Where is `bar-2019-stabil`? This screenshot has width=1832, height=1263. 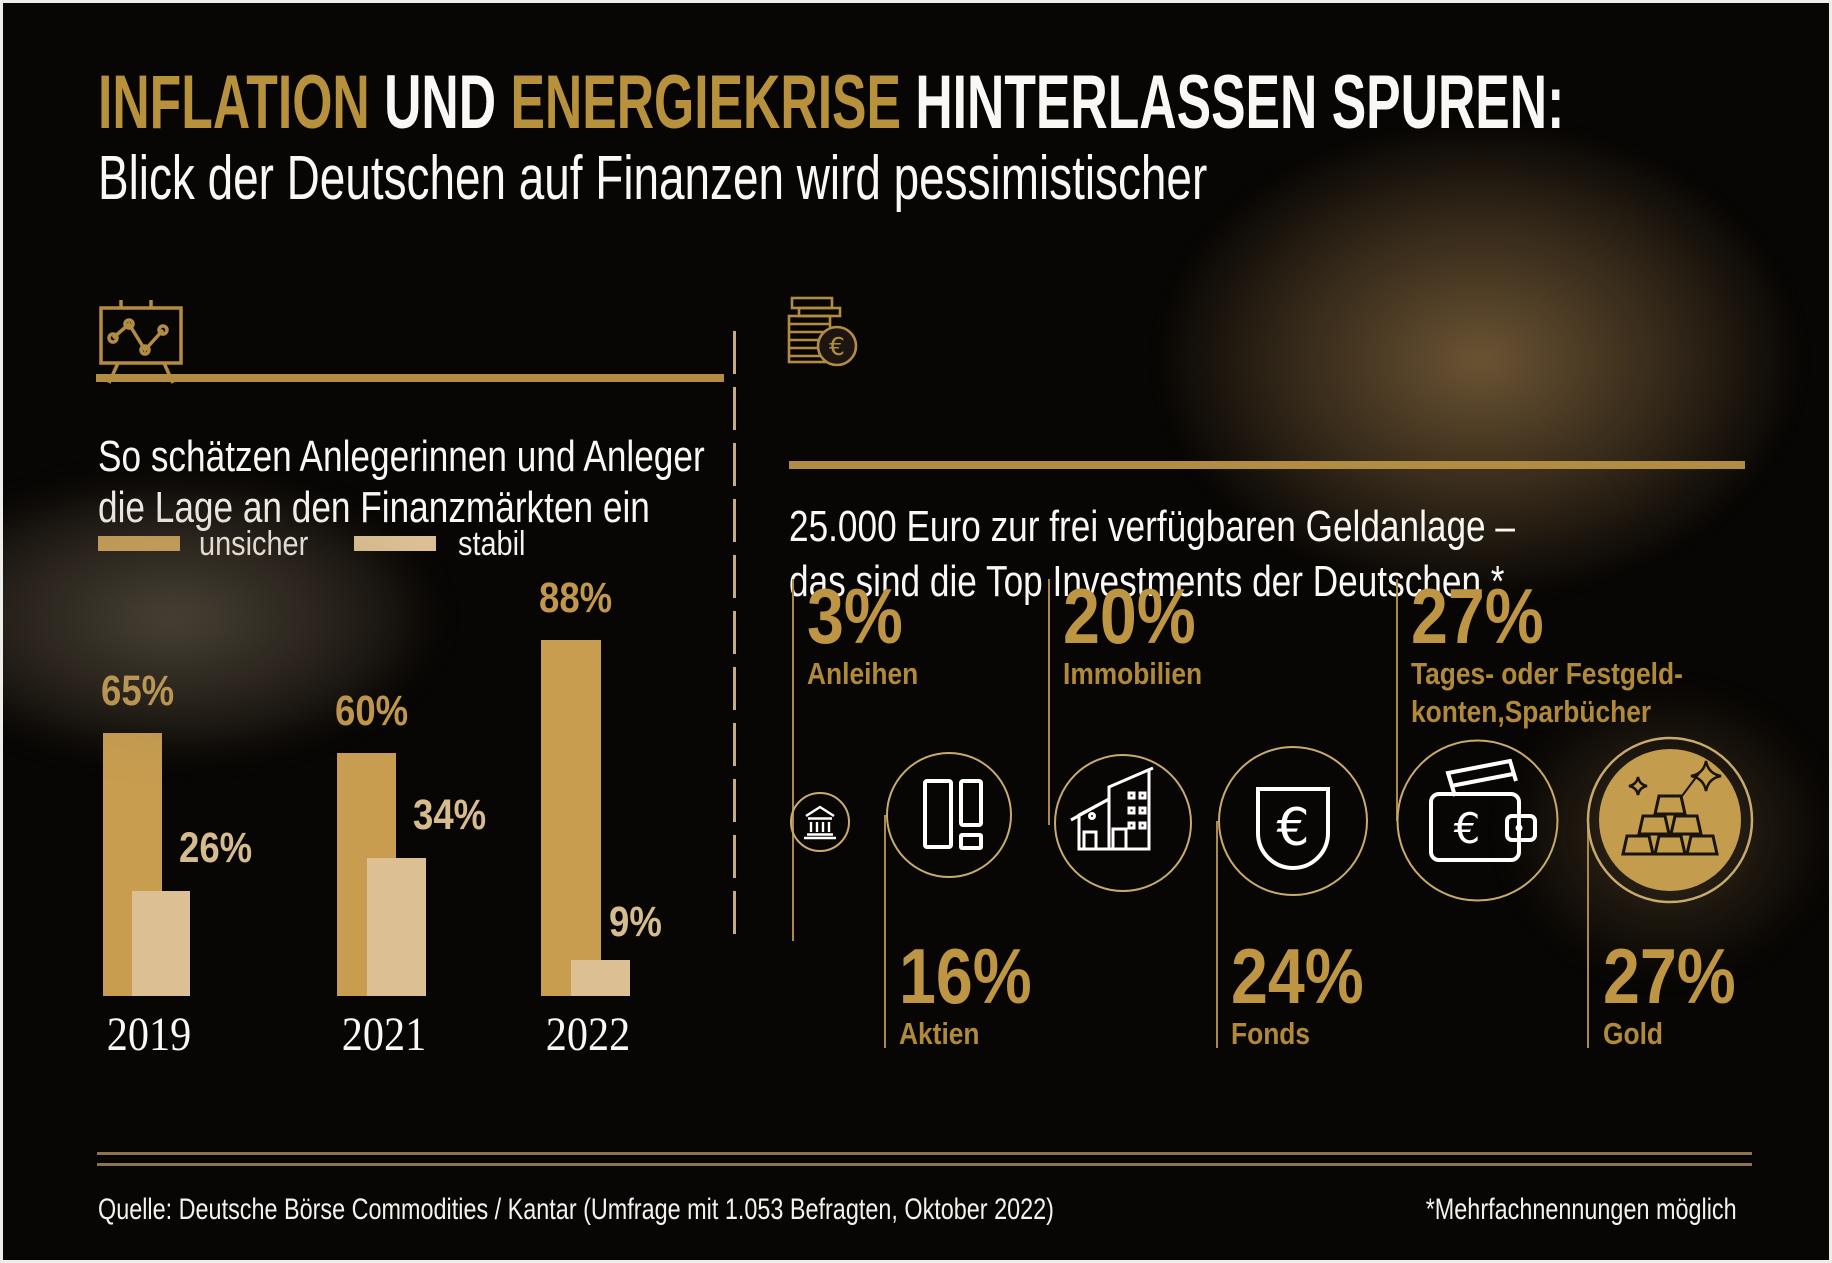
bar-2019-stabil is located at coordinates (161, 943).